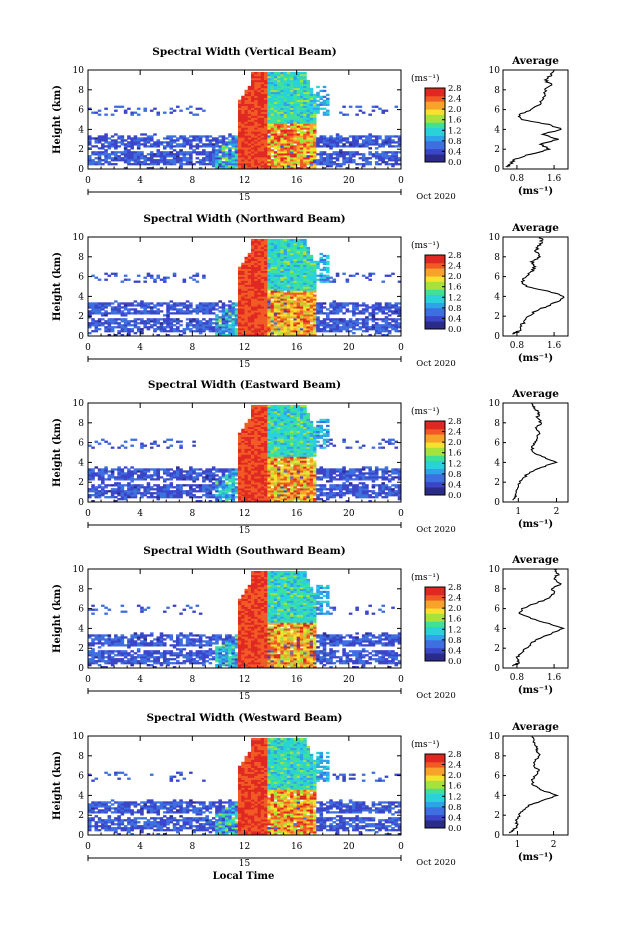 This screenshot has width=619, height=929. Describe the element at coordinates (435, 197) in the screenshot. I see `date-label: Oct 2020` at that location.